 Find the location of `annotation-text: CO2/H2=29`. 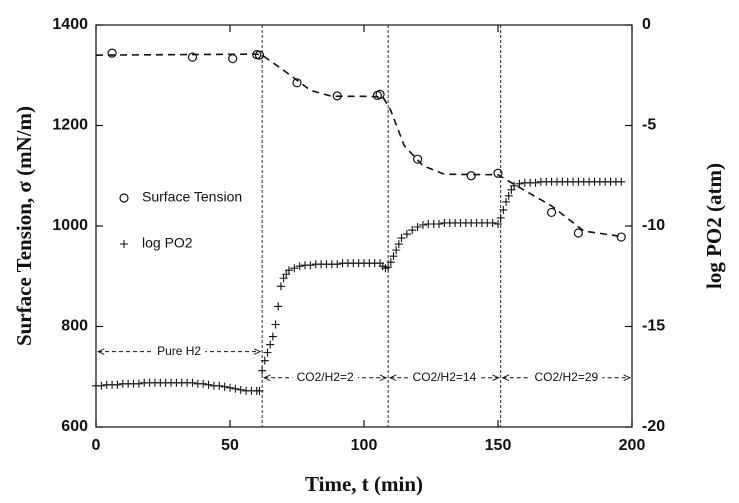

annotation-text: CO2/H2=29 is located at coordinates (566, 377).